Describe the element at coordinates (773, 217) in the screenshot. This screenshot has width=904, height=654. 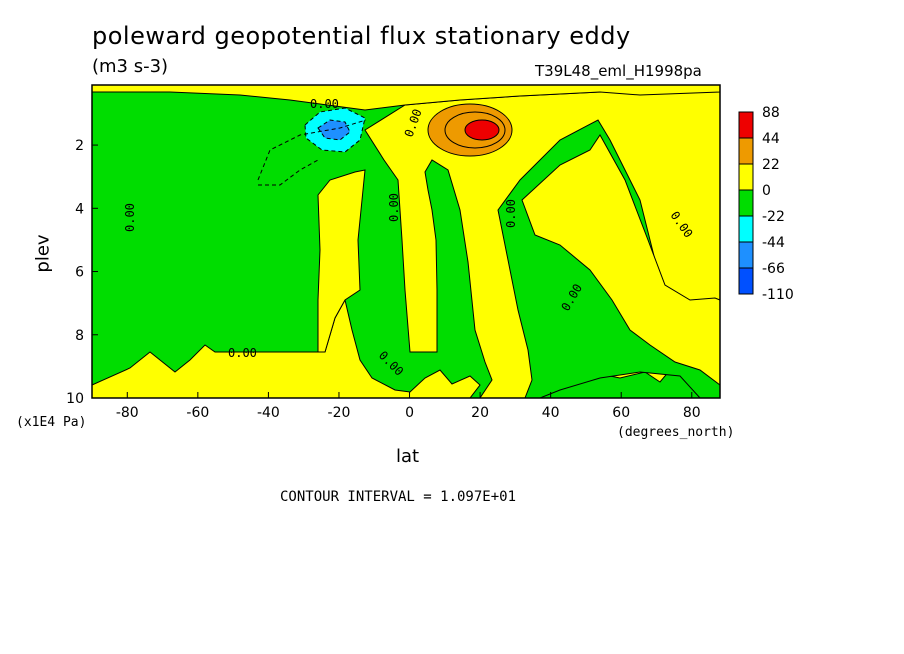
I see `legend-level-label: -22` at that location.